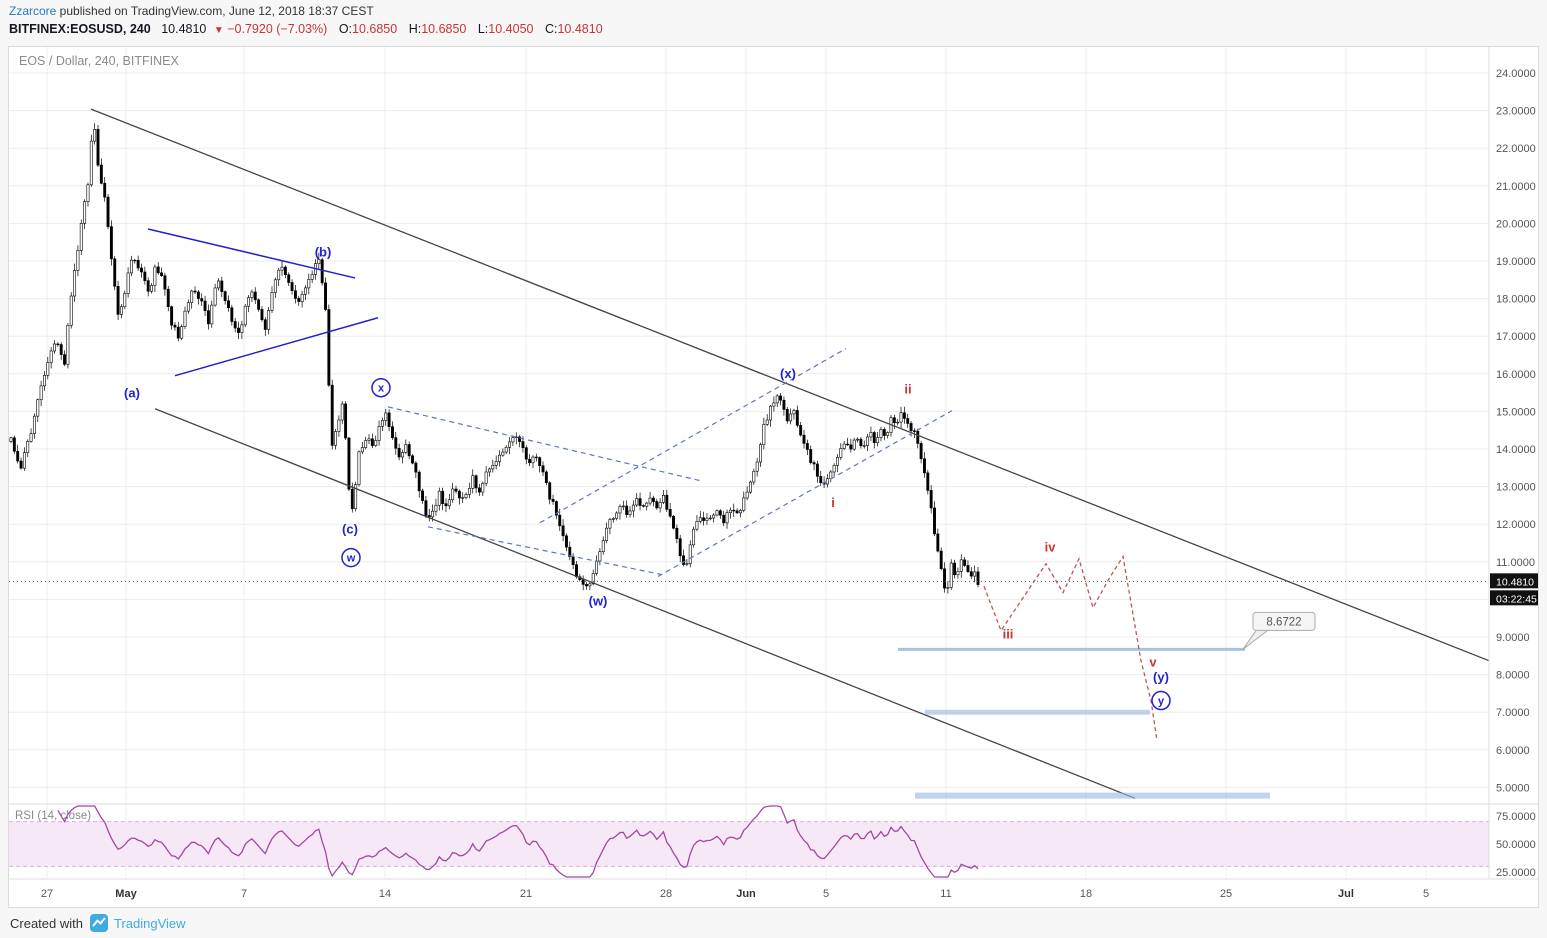  I want to click on svg-text: EOS / Dollar, 240, BITFINEX, so click(99, 61).